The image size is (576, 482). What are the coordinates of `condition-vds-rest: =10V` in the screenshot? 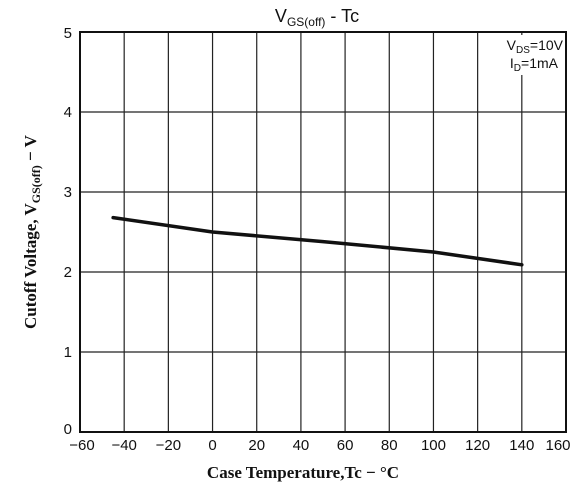 It's located at (547, 45).